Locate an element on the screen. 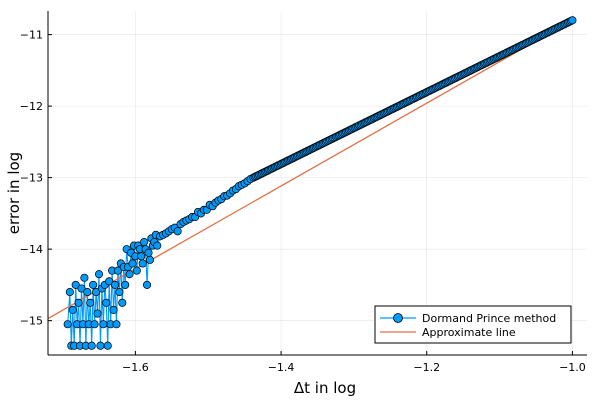 The image size is (600, 400). y-tick-label: −13 is located at coordinates (31, 178).